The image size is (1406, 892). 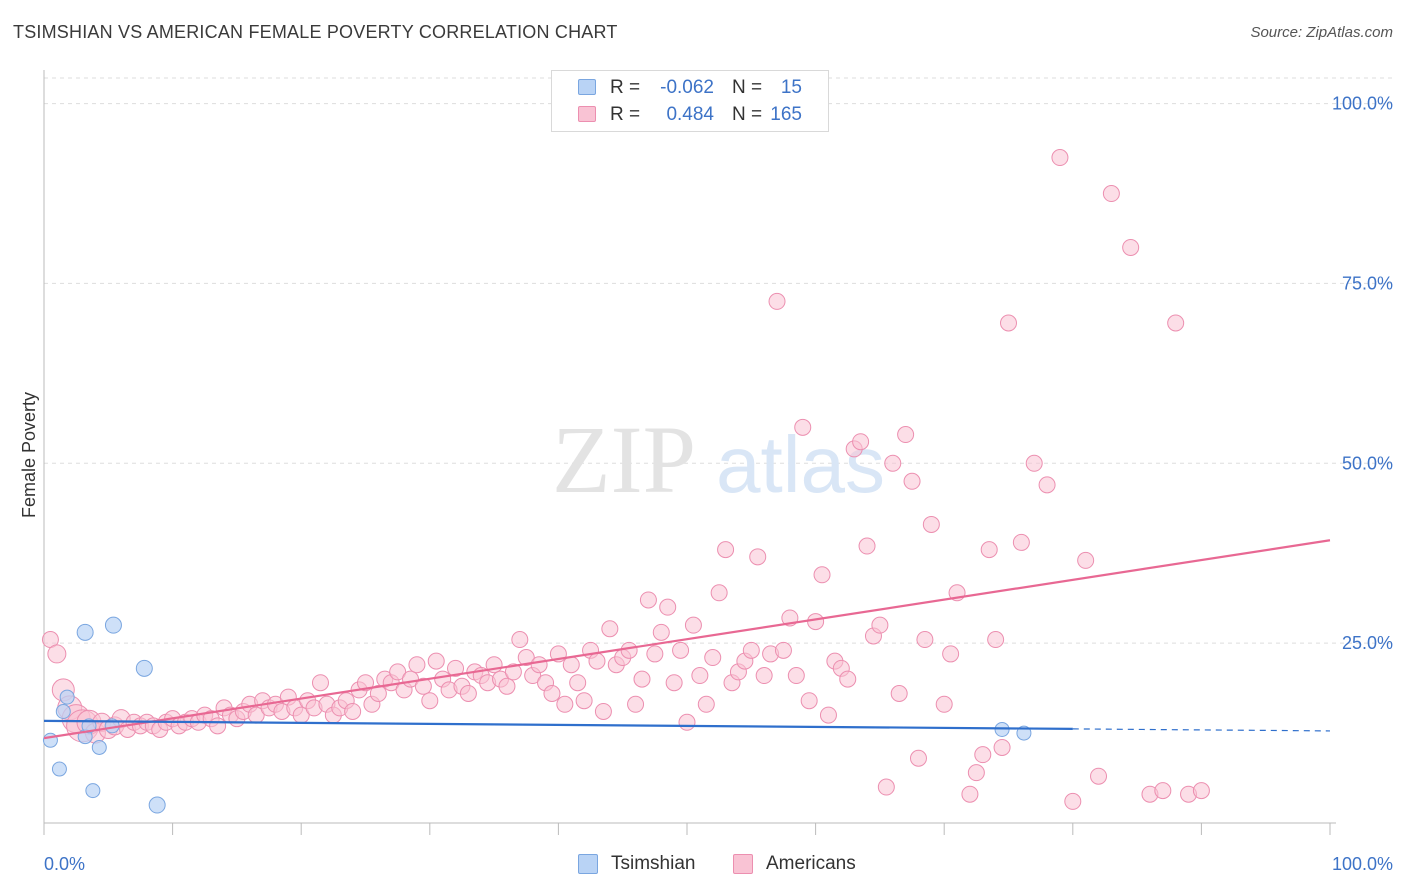 I want to click on series-legend: Tsimshian Americans, so click(x=703, y=865).